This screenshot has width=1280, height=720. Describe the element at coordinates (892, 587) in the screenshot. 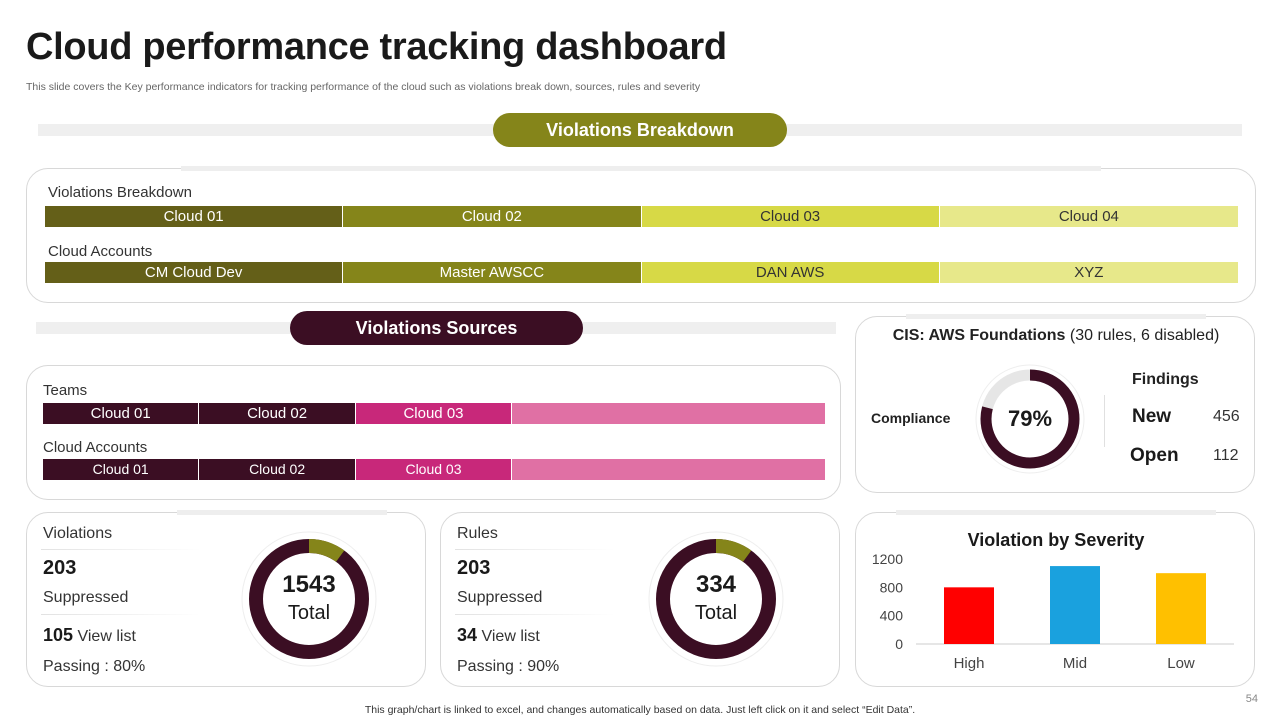

I see `y-tick-label: 800` at that location.